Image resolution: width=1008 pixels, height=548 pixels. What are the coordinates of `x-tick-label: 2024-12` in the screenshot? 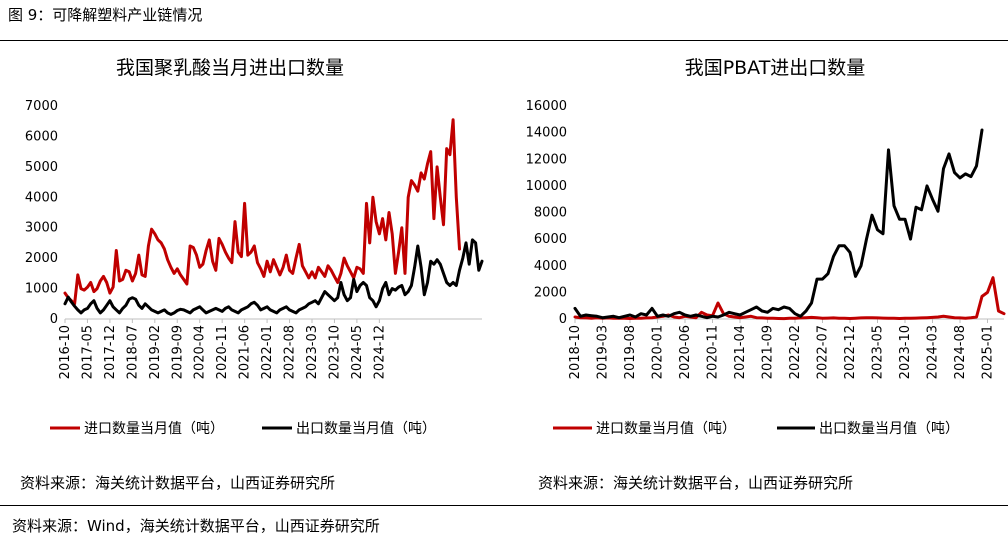 It's located at (379, 352).